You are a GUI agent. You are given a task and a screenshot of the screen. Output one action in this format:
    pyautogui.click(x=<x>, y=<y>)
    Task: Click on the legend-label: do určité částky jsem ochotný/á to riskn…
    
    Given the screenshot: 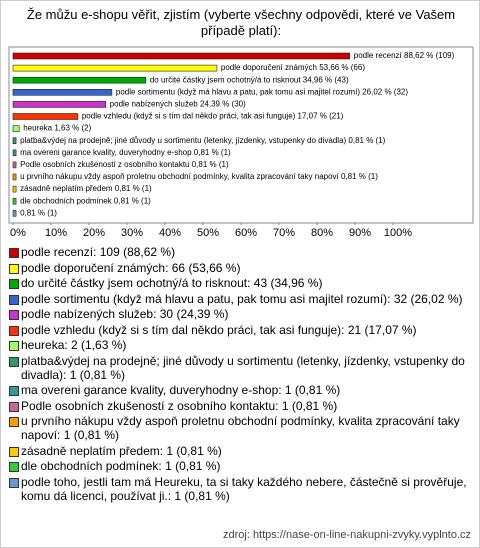 What is the action you would take?
    pyautogui.click(x=172, y=283)
    